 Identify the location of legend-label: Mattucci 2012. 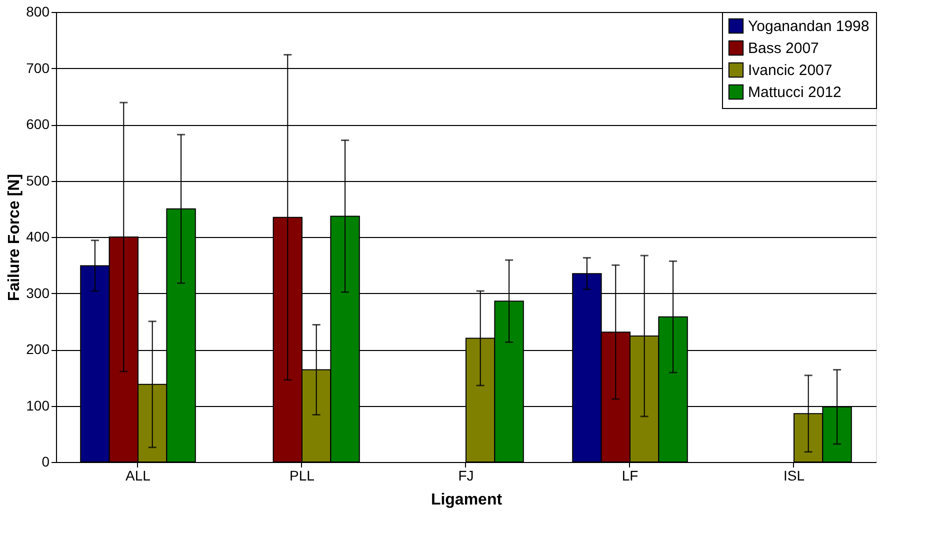
(795, 92).